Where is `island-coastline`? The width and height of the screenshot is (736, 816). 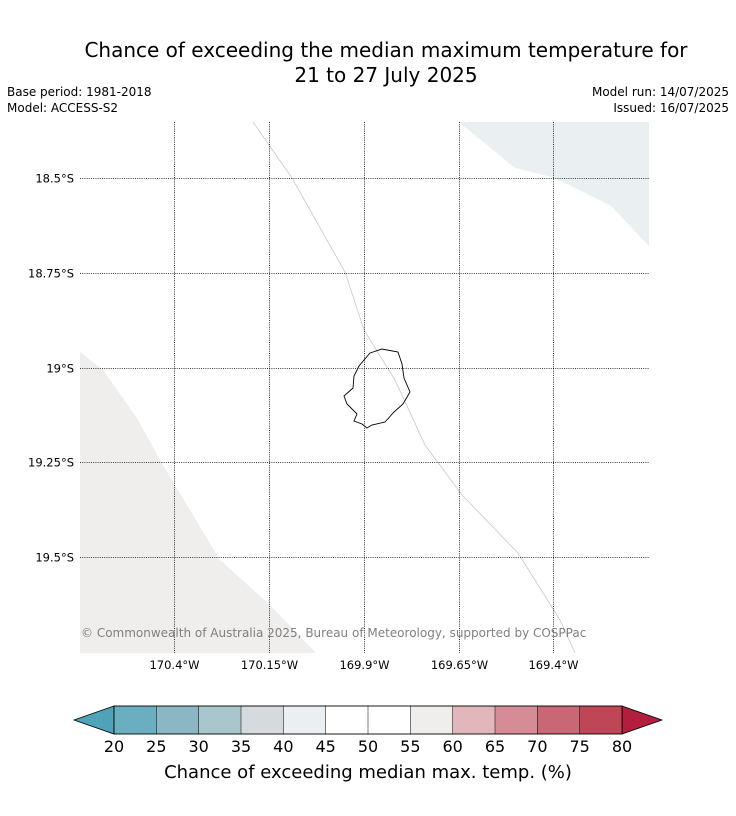 island-coastline is located at coordinates (377, 388).